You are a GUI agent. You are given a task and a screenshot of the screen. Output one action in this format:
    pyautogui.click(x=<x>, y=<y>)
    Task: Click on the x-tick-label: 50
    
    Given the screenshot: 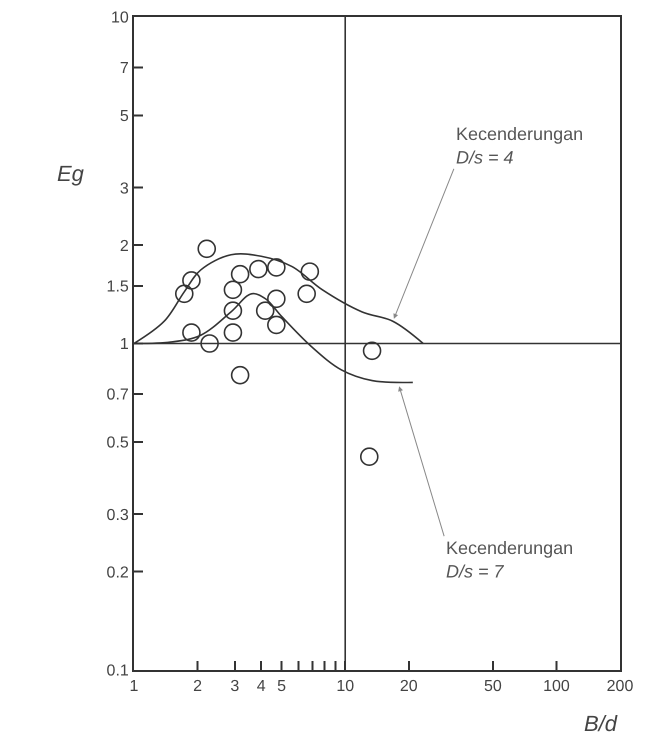 What is the action you would take?
    pyautogui.click(x=493, y=687)
    